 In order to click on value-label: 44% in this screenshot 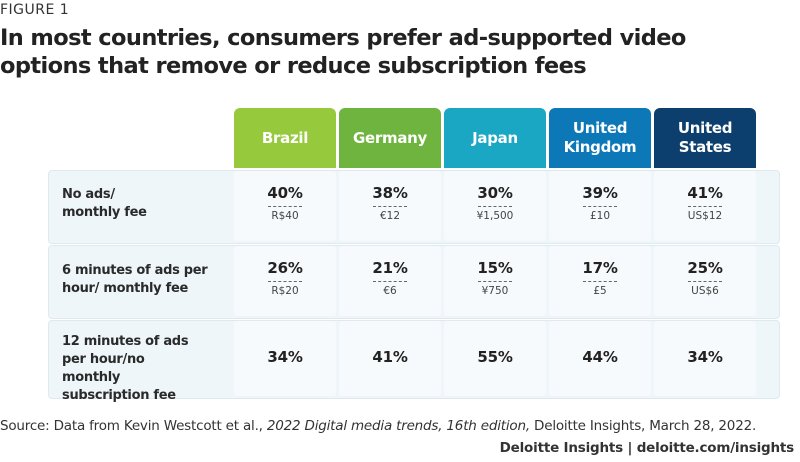, I will do `click(600, 357)`.